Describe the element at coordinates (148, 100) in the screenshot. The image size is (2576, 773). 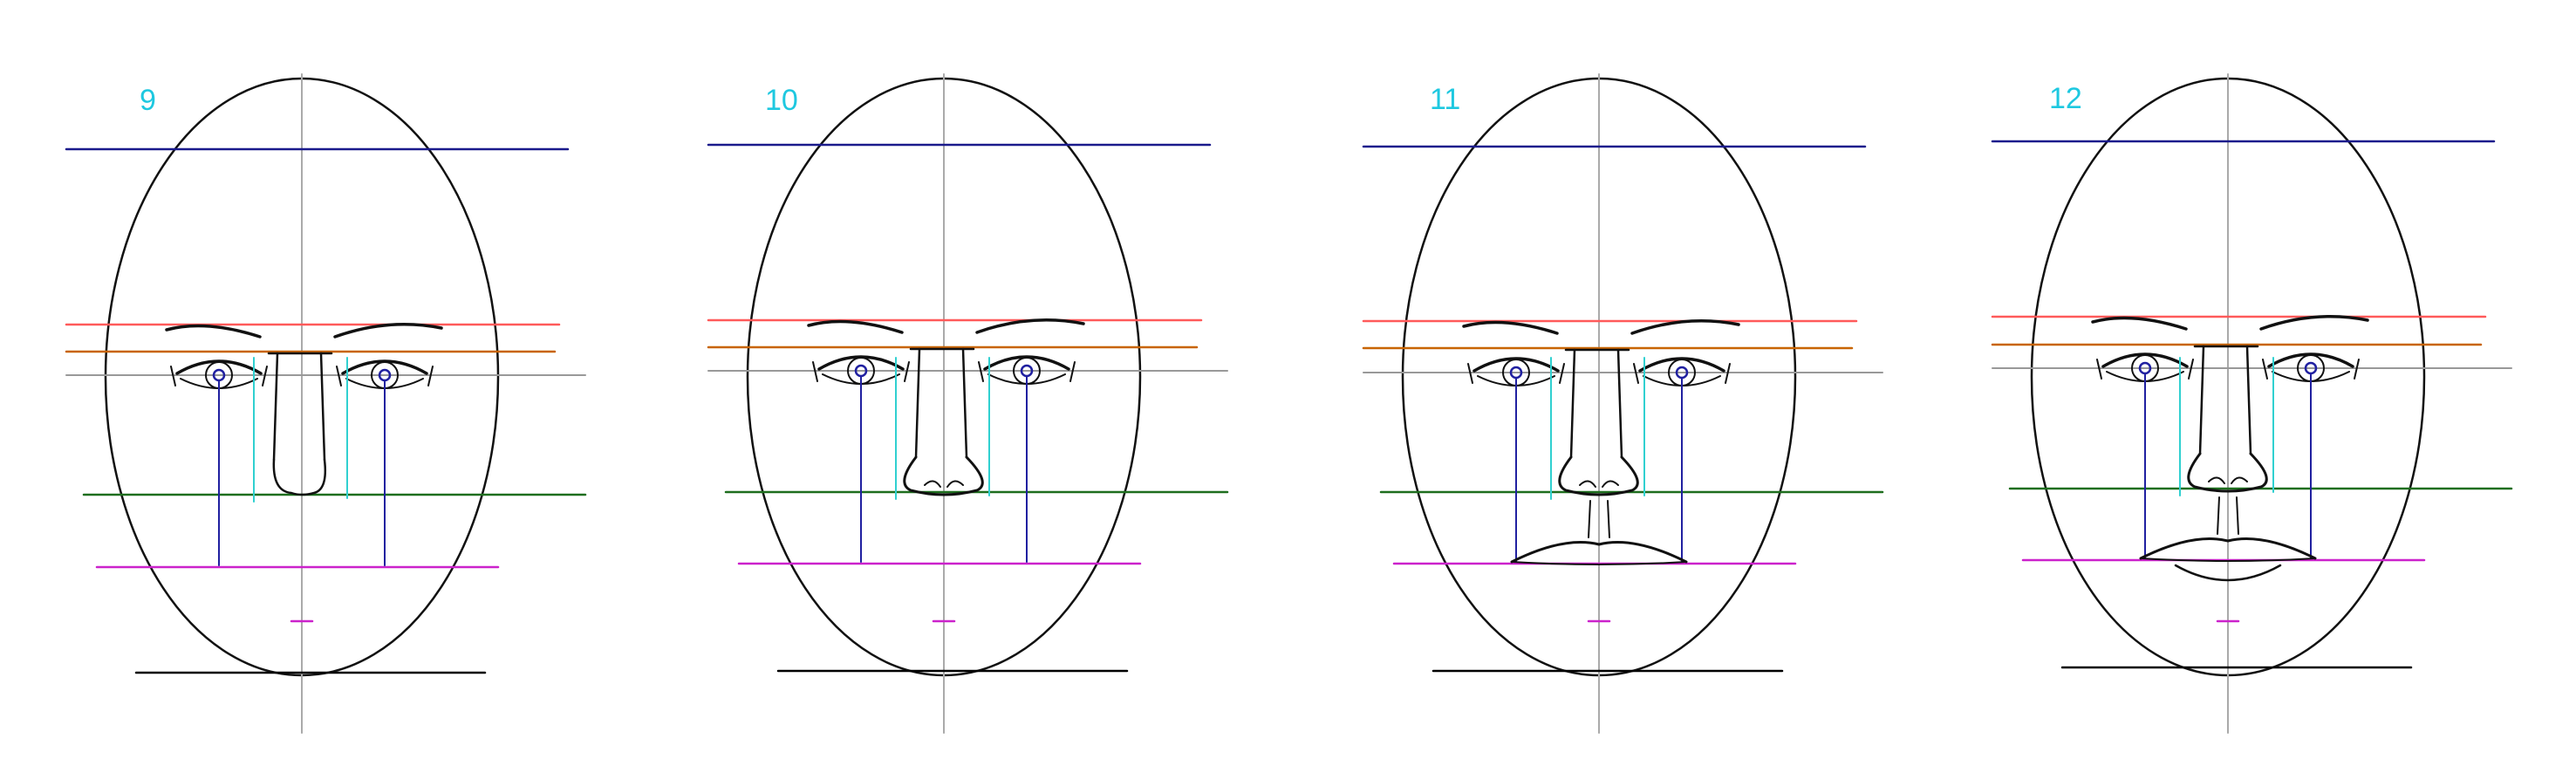
I see `step-number-label: 9` at that location.